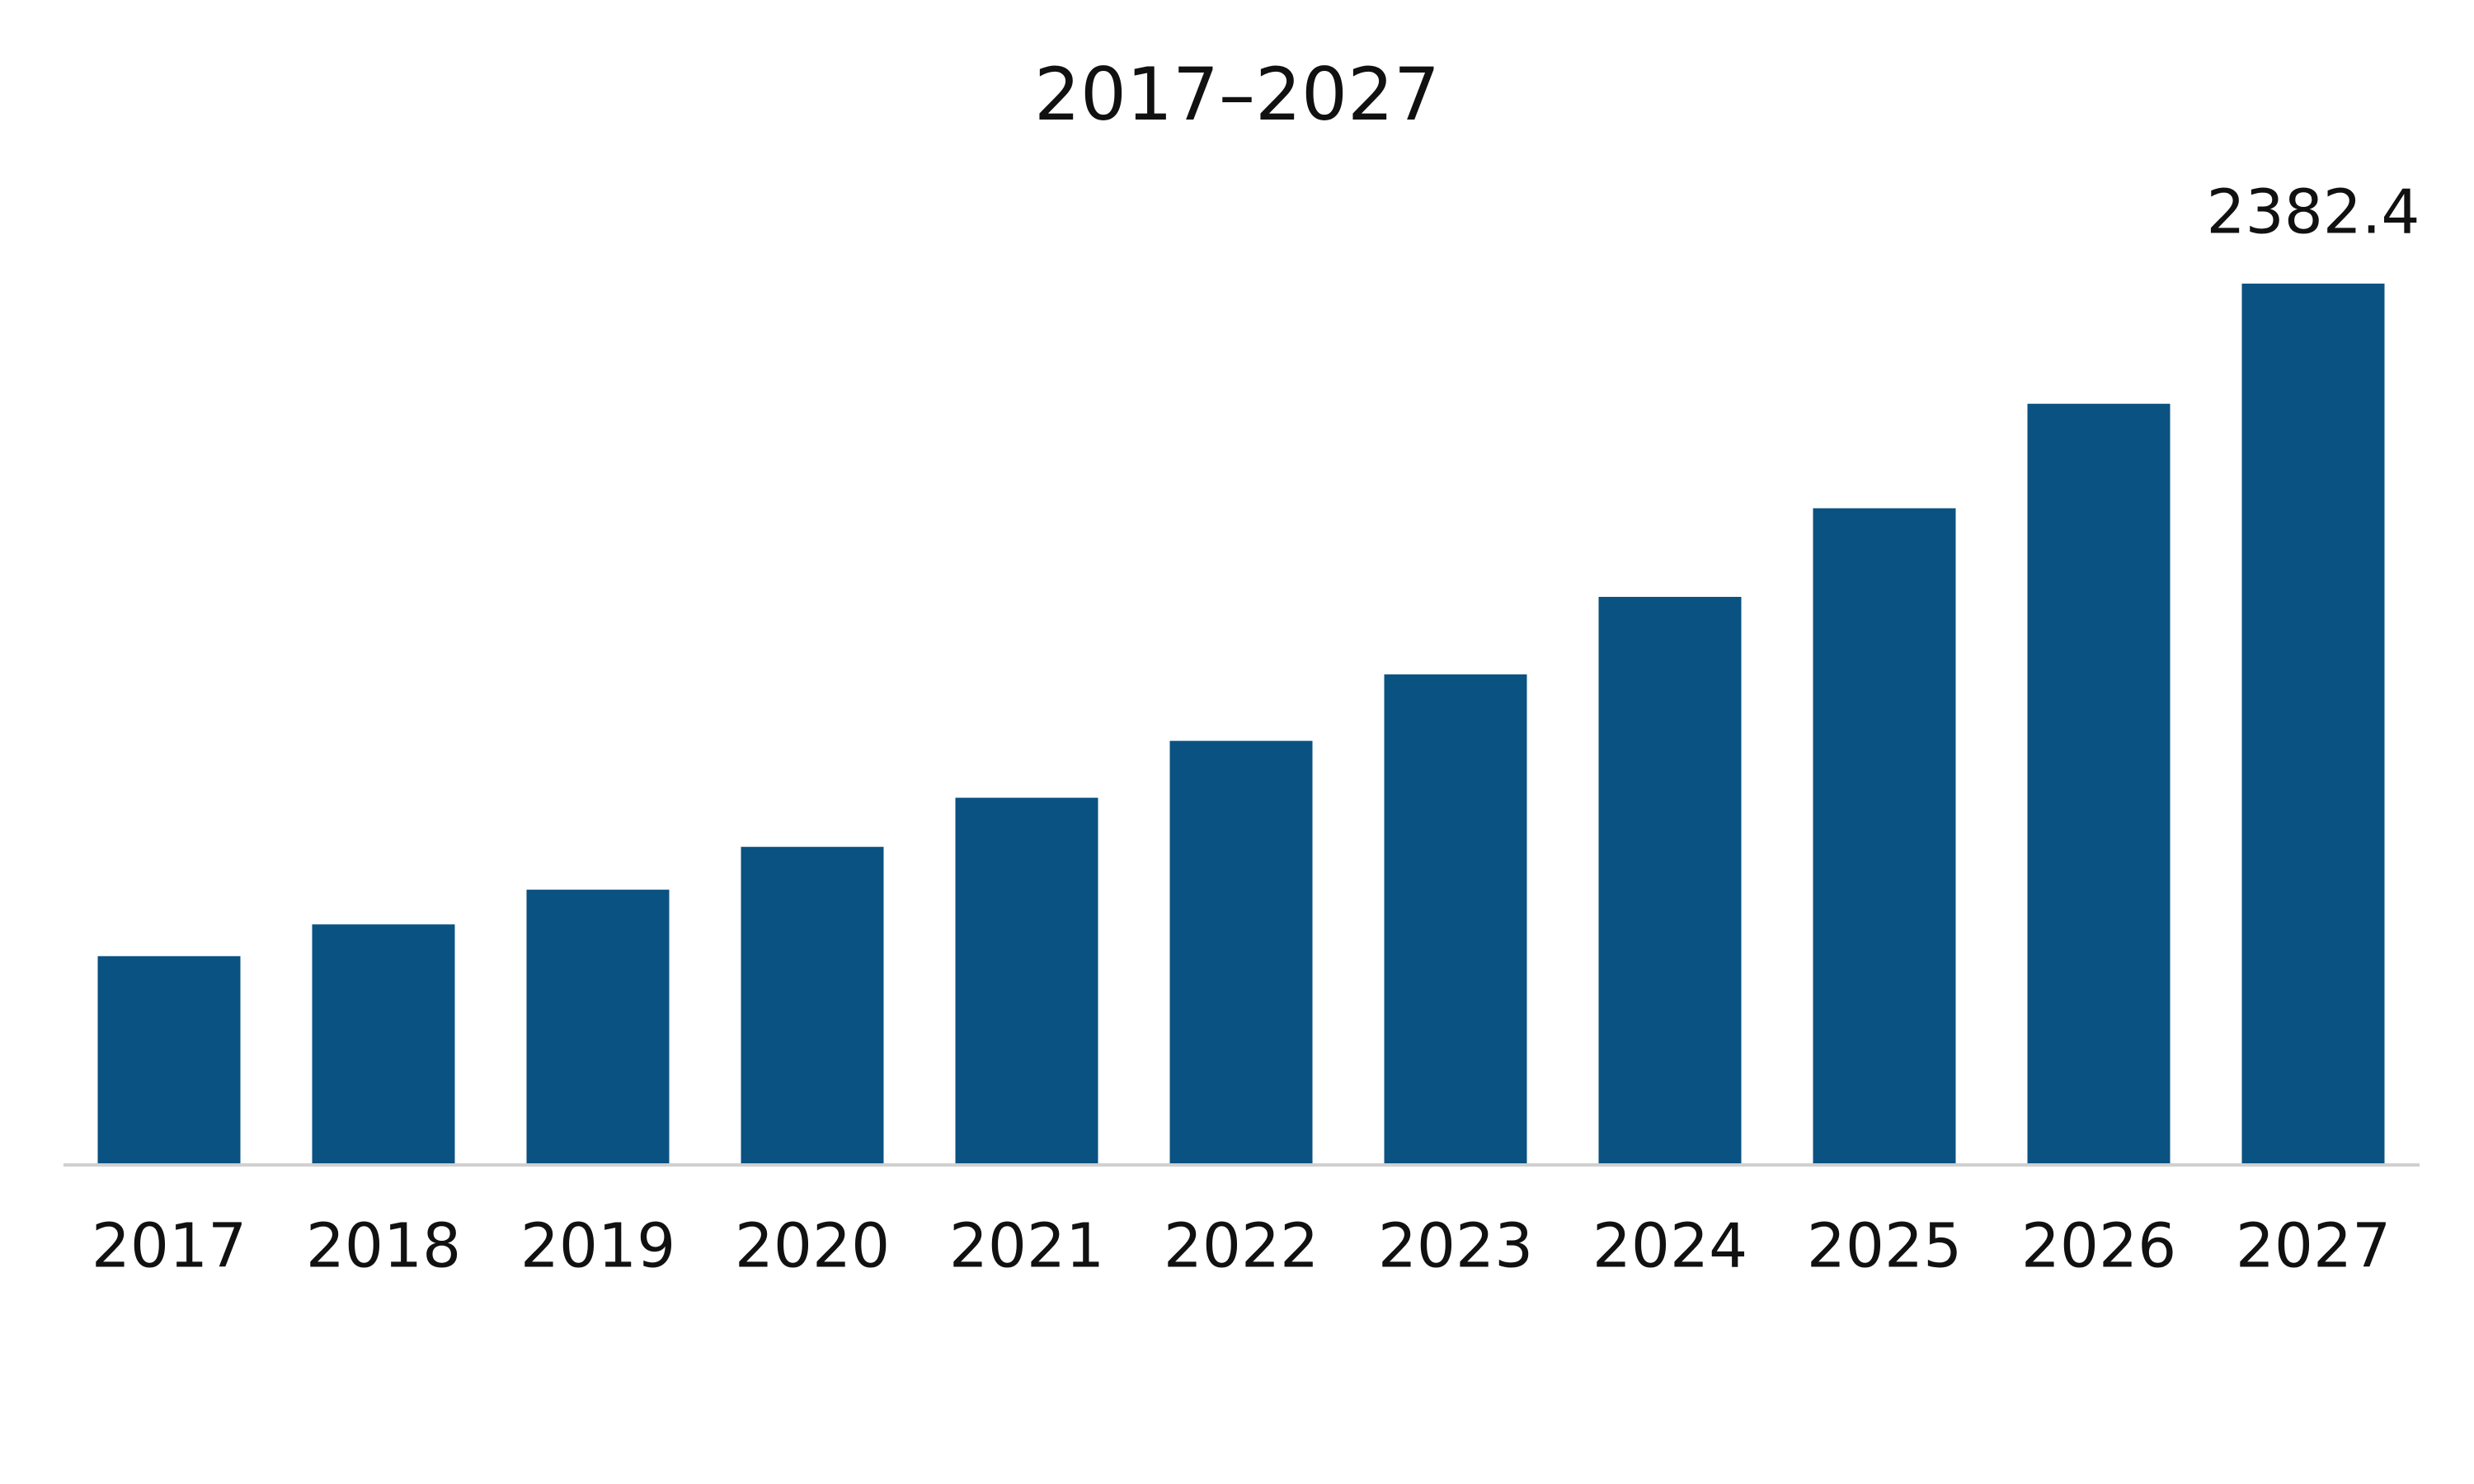 The height and width of the screenshot is (1484, 2474). What do you see at coordinates (597, 1246) in the screenshot?
I see `x-tick-label: 2019` at bounding box center [597, 1246].